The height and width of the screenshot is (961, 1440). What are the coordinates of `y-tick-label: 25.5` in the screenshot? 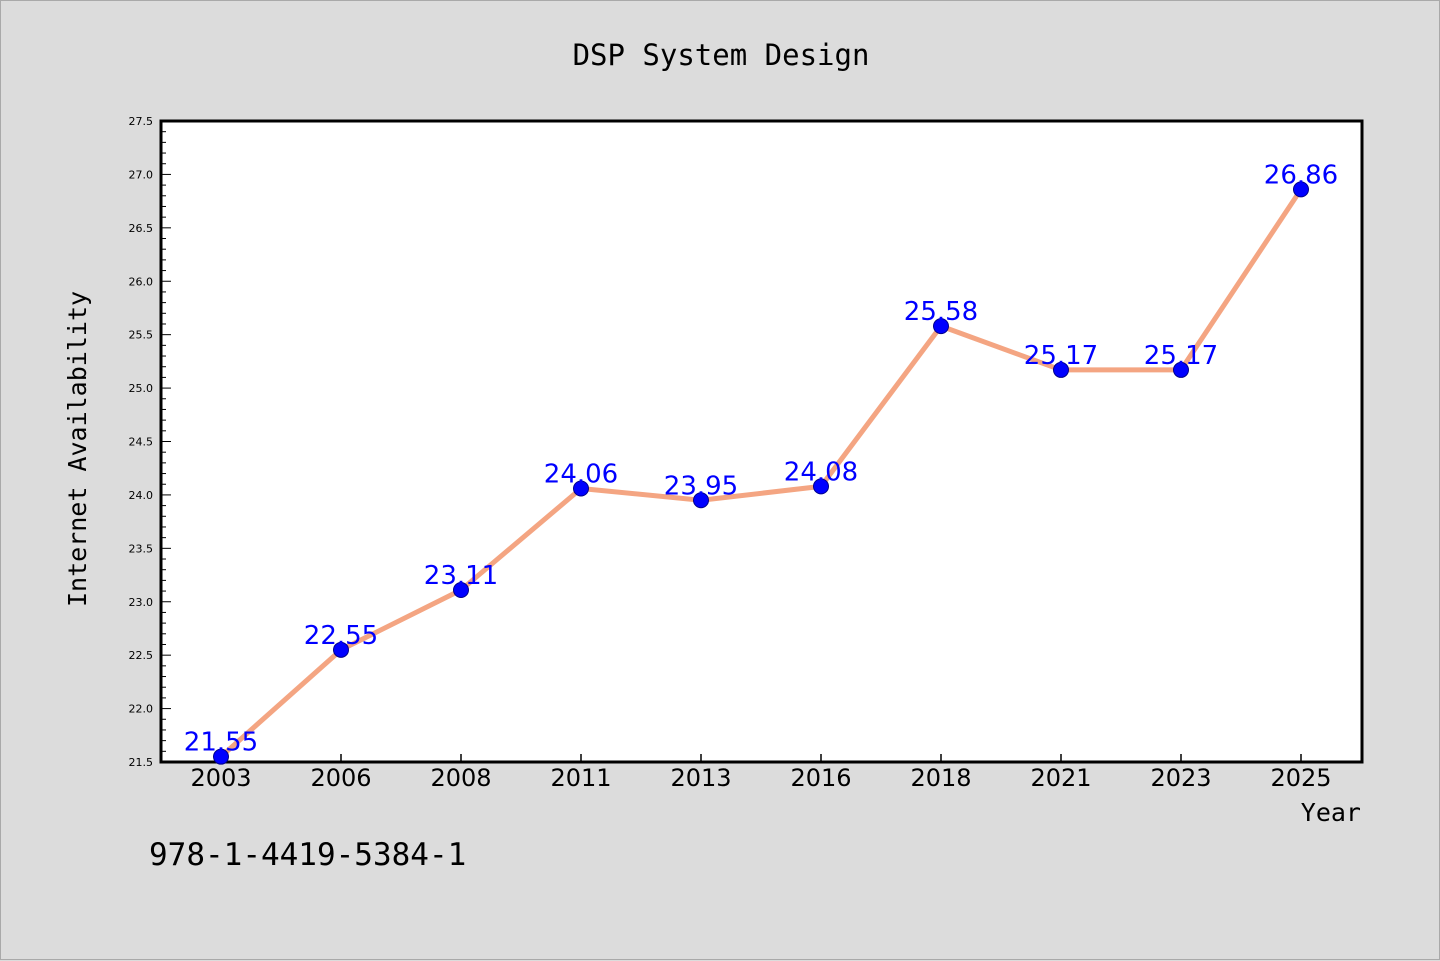 It's located at (141, 335).